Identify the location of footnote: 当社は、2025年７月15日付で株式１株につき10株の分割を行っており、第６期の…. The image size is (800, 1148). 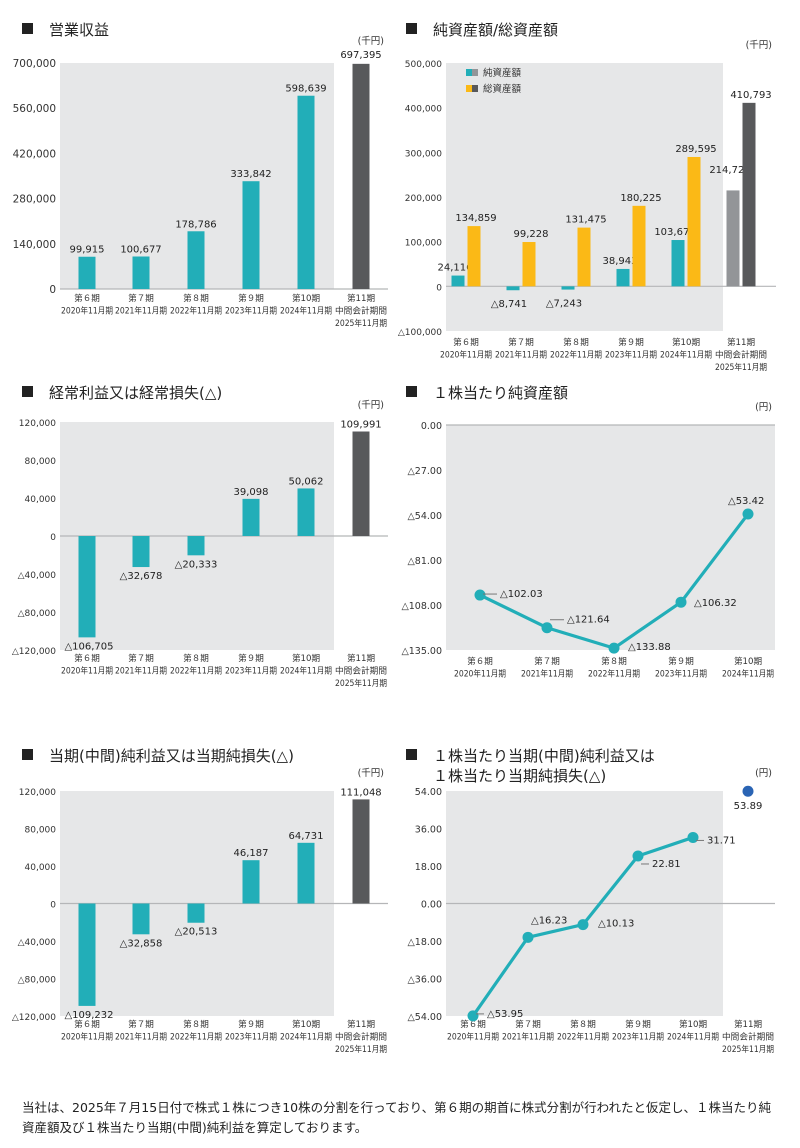
(397, 1117).